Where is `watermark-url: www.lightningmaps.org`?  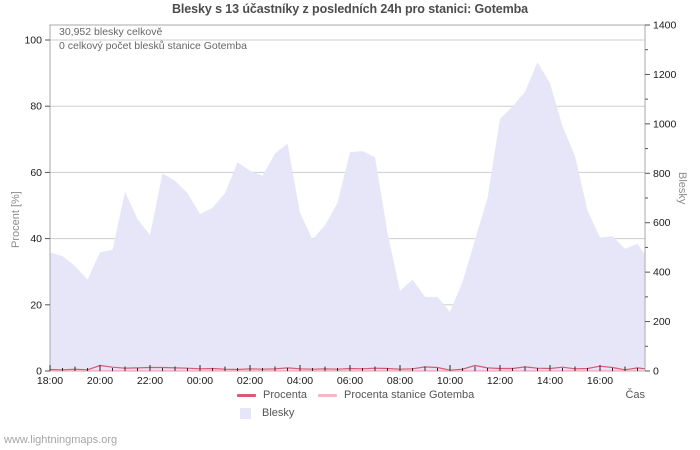 watermark-url: www.lightningmaps.org is located at coordinates (61, 440).